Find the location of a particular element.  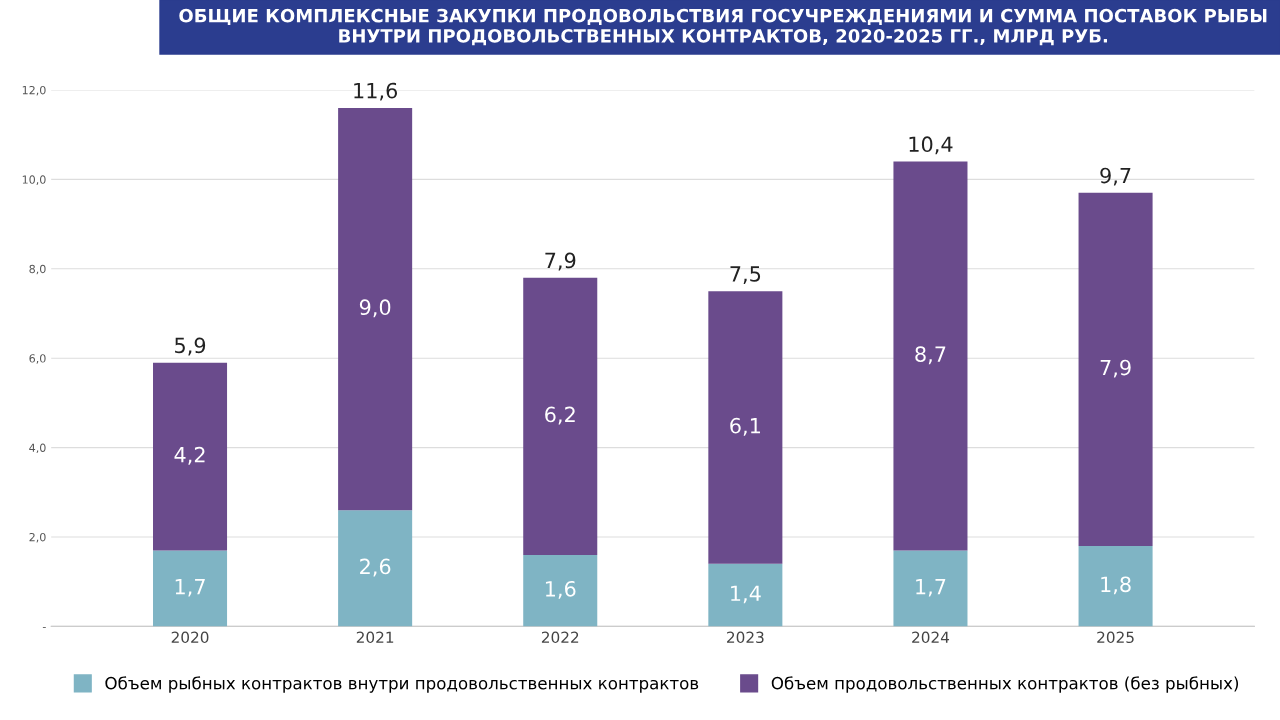

x-tick-label: 2022 is located at coordinates (560, 637).